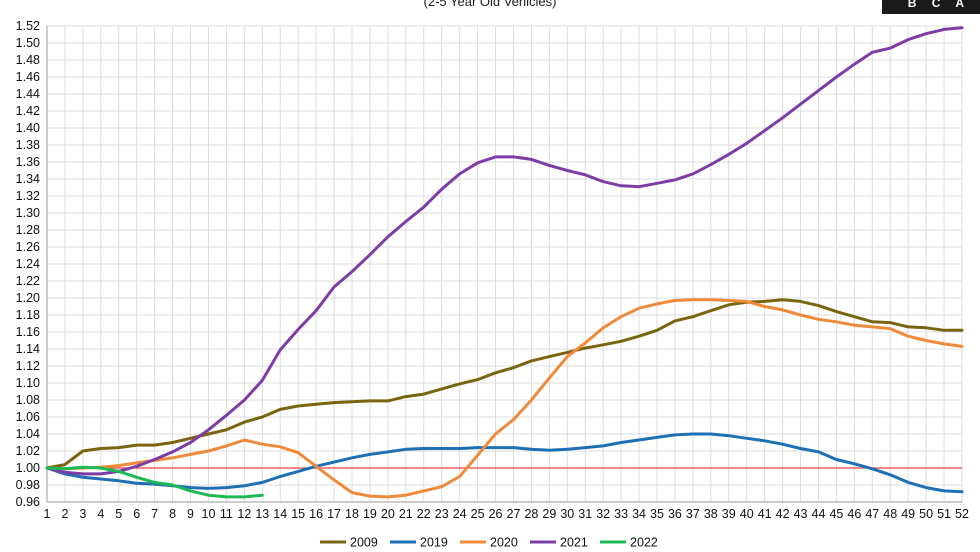 This screenshot has width=980, height=552. Describe the element at coordinates (489, 543) in the screenshot. I see `legend: 2009 2019 2020 2021 2022` at that location.